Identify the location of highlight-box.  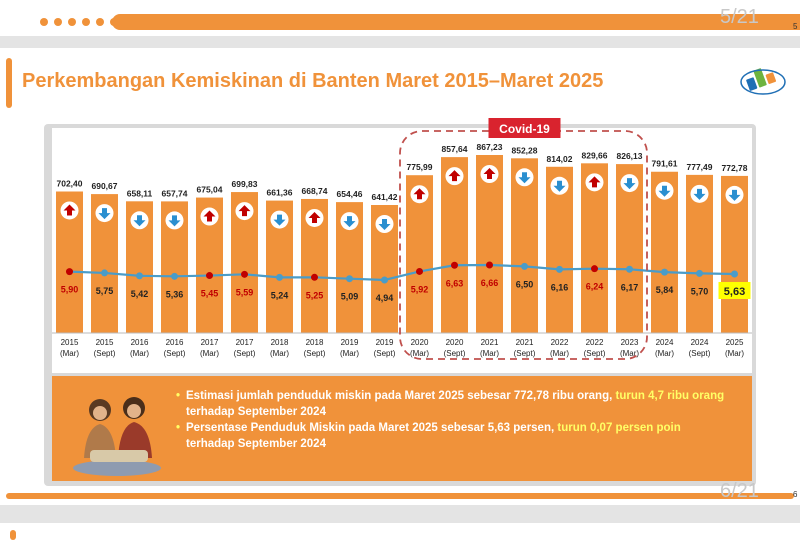
(734, 290).